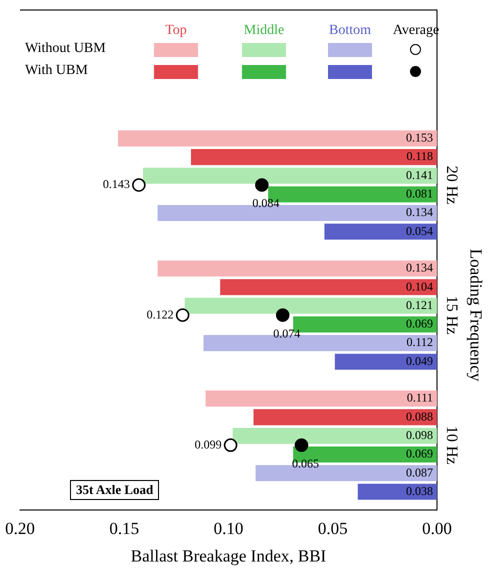 The height and width of the screenshot is (571, 497). I want to click on annotation: 35t Axle Load, so click(115, 490).